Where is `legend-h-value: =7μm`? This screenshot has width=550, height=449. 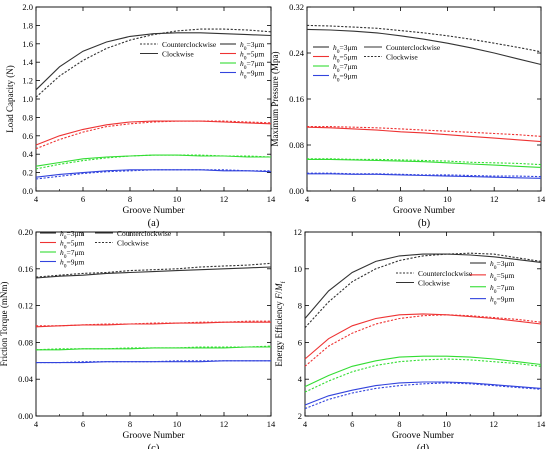
legend-h-value: =7μm is located at coordinates (76, 252).